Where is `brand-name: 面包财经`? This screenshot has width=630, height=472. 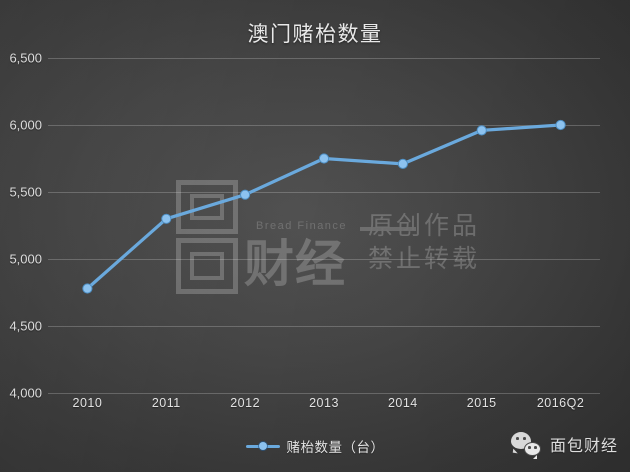 brand-name: 面包财经 is located at coordinates (583, 446).